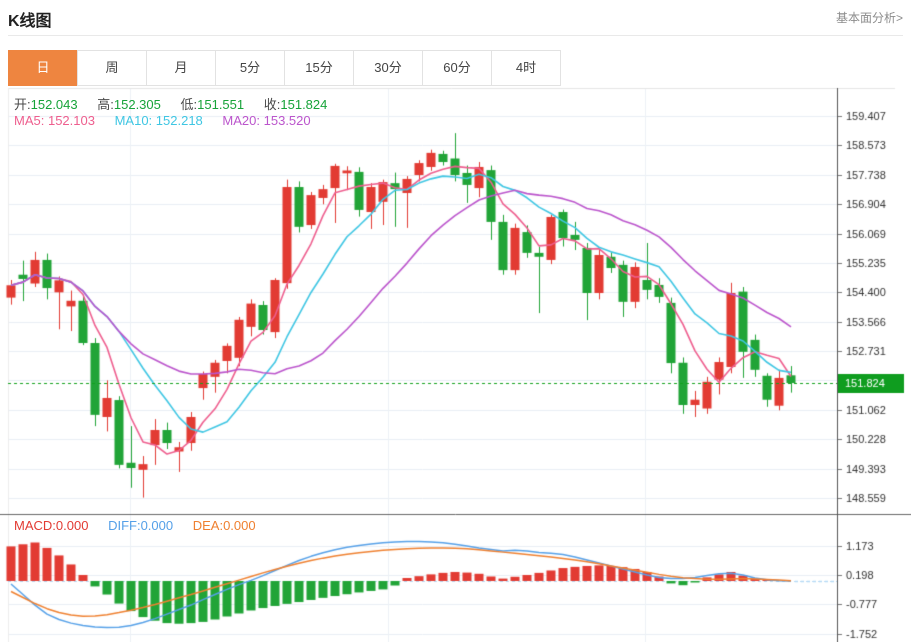  Describe the element at coordinates (869, 18) in the screenshot. I see `fundamental-analysis-link: 基本面分析>` at that location.